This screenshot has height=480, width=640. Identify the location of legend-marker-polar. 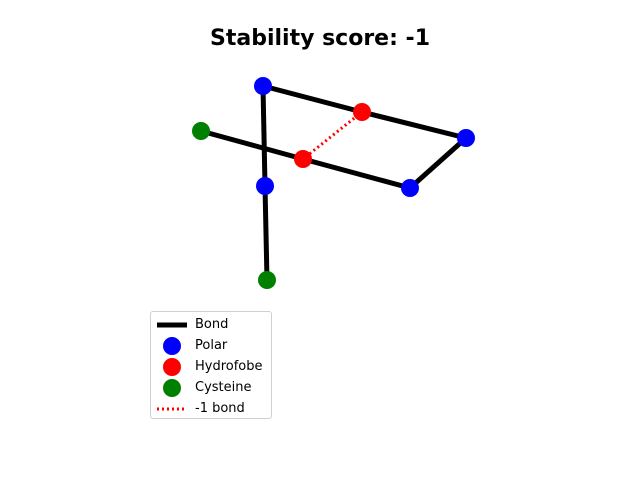
(172, 346).